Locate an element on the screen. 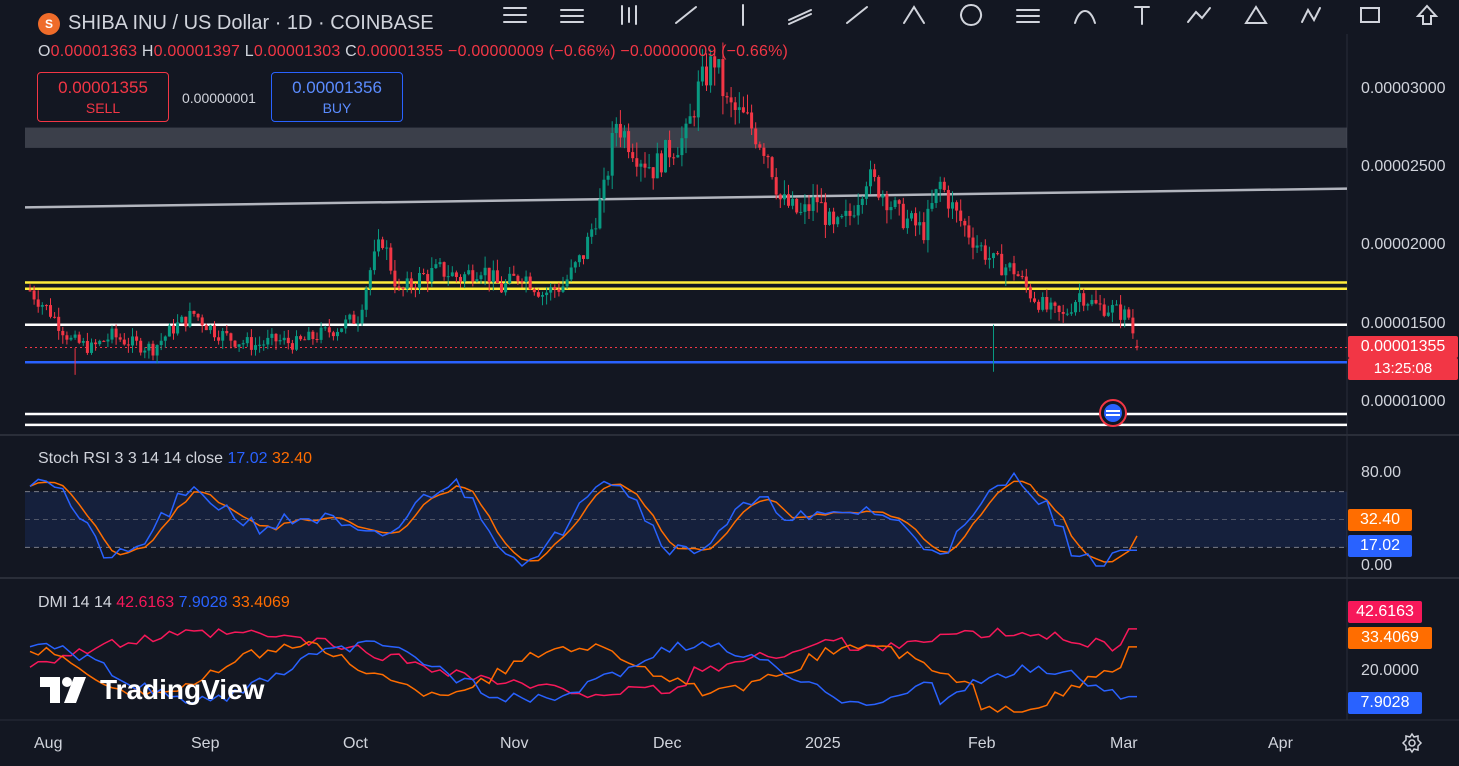 The width and height of the screenshot is (1459, 766). fib-icon is located at coordinates (1028, 15).